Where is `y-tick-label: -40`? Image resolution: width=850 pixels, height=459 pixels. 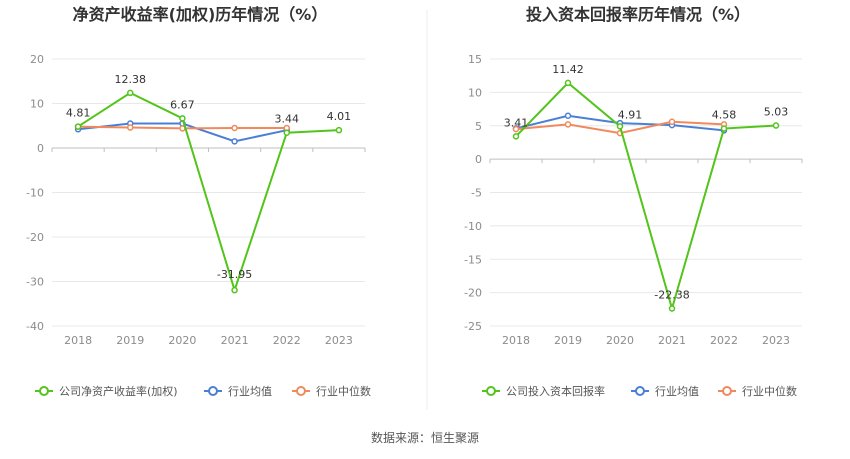 y-tick-label: -40 is located at coordinates (35, 326).